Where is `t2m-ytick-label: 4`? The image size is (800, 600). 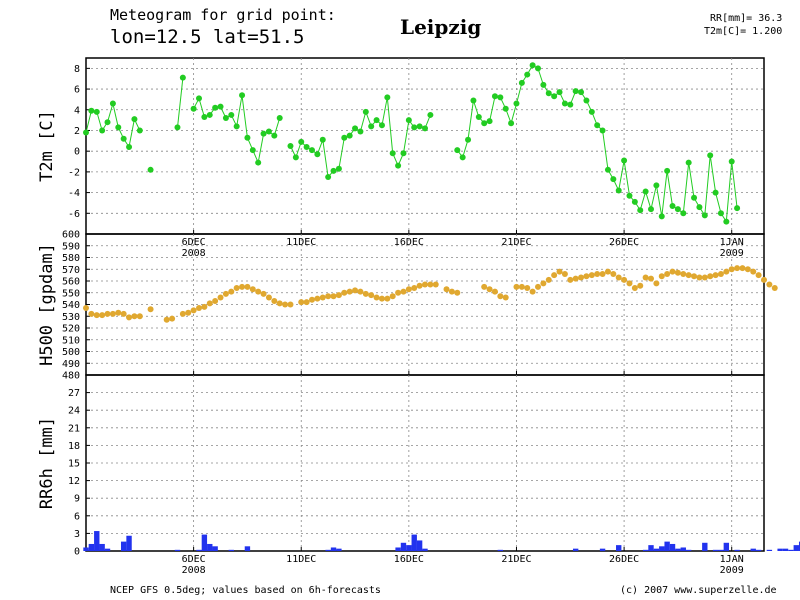 t2m-ytick-label: 4 is located at coordinates (77, 110).